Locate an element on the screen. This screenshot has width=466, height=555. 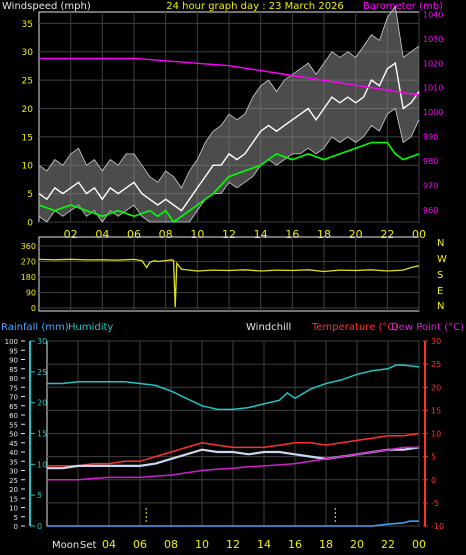
wind-x-tick-label: 00 is located at coordinates (419, 234).